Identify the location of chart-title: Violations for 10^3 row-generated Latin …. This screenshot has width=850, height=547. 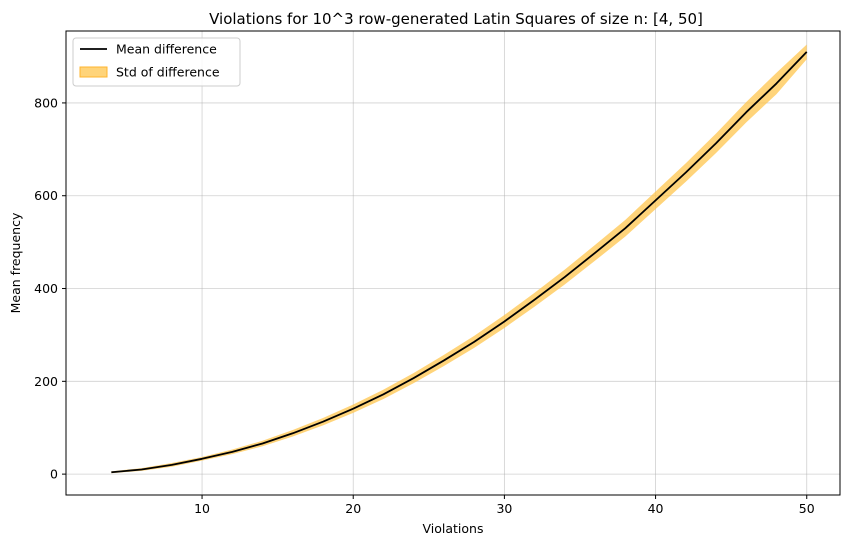
(456, 19).